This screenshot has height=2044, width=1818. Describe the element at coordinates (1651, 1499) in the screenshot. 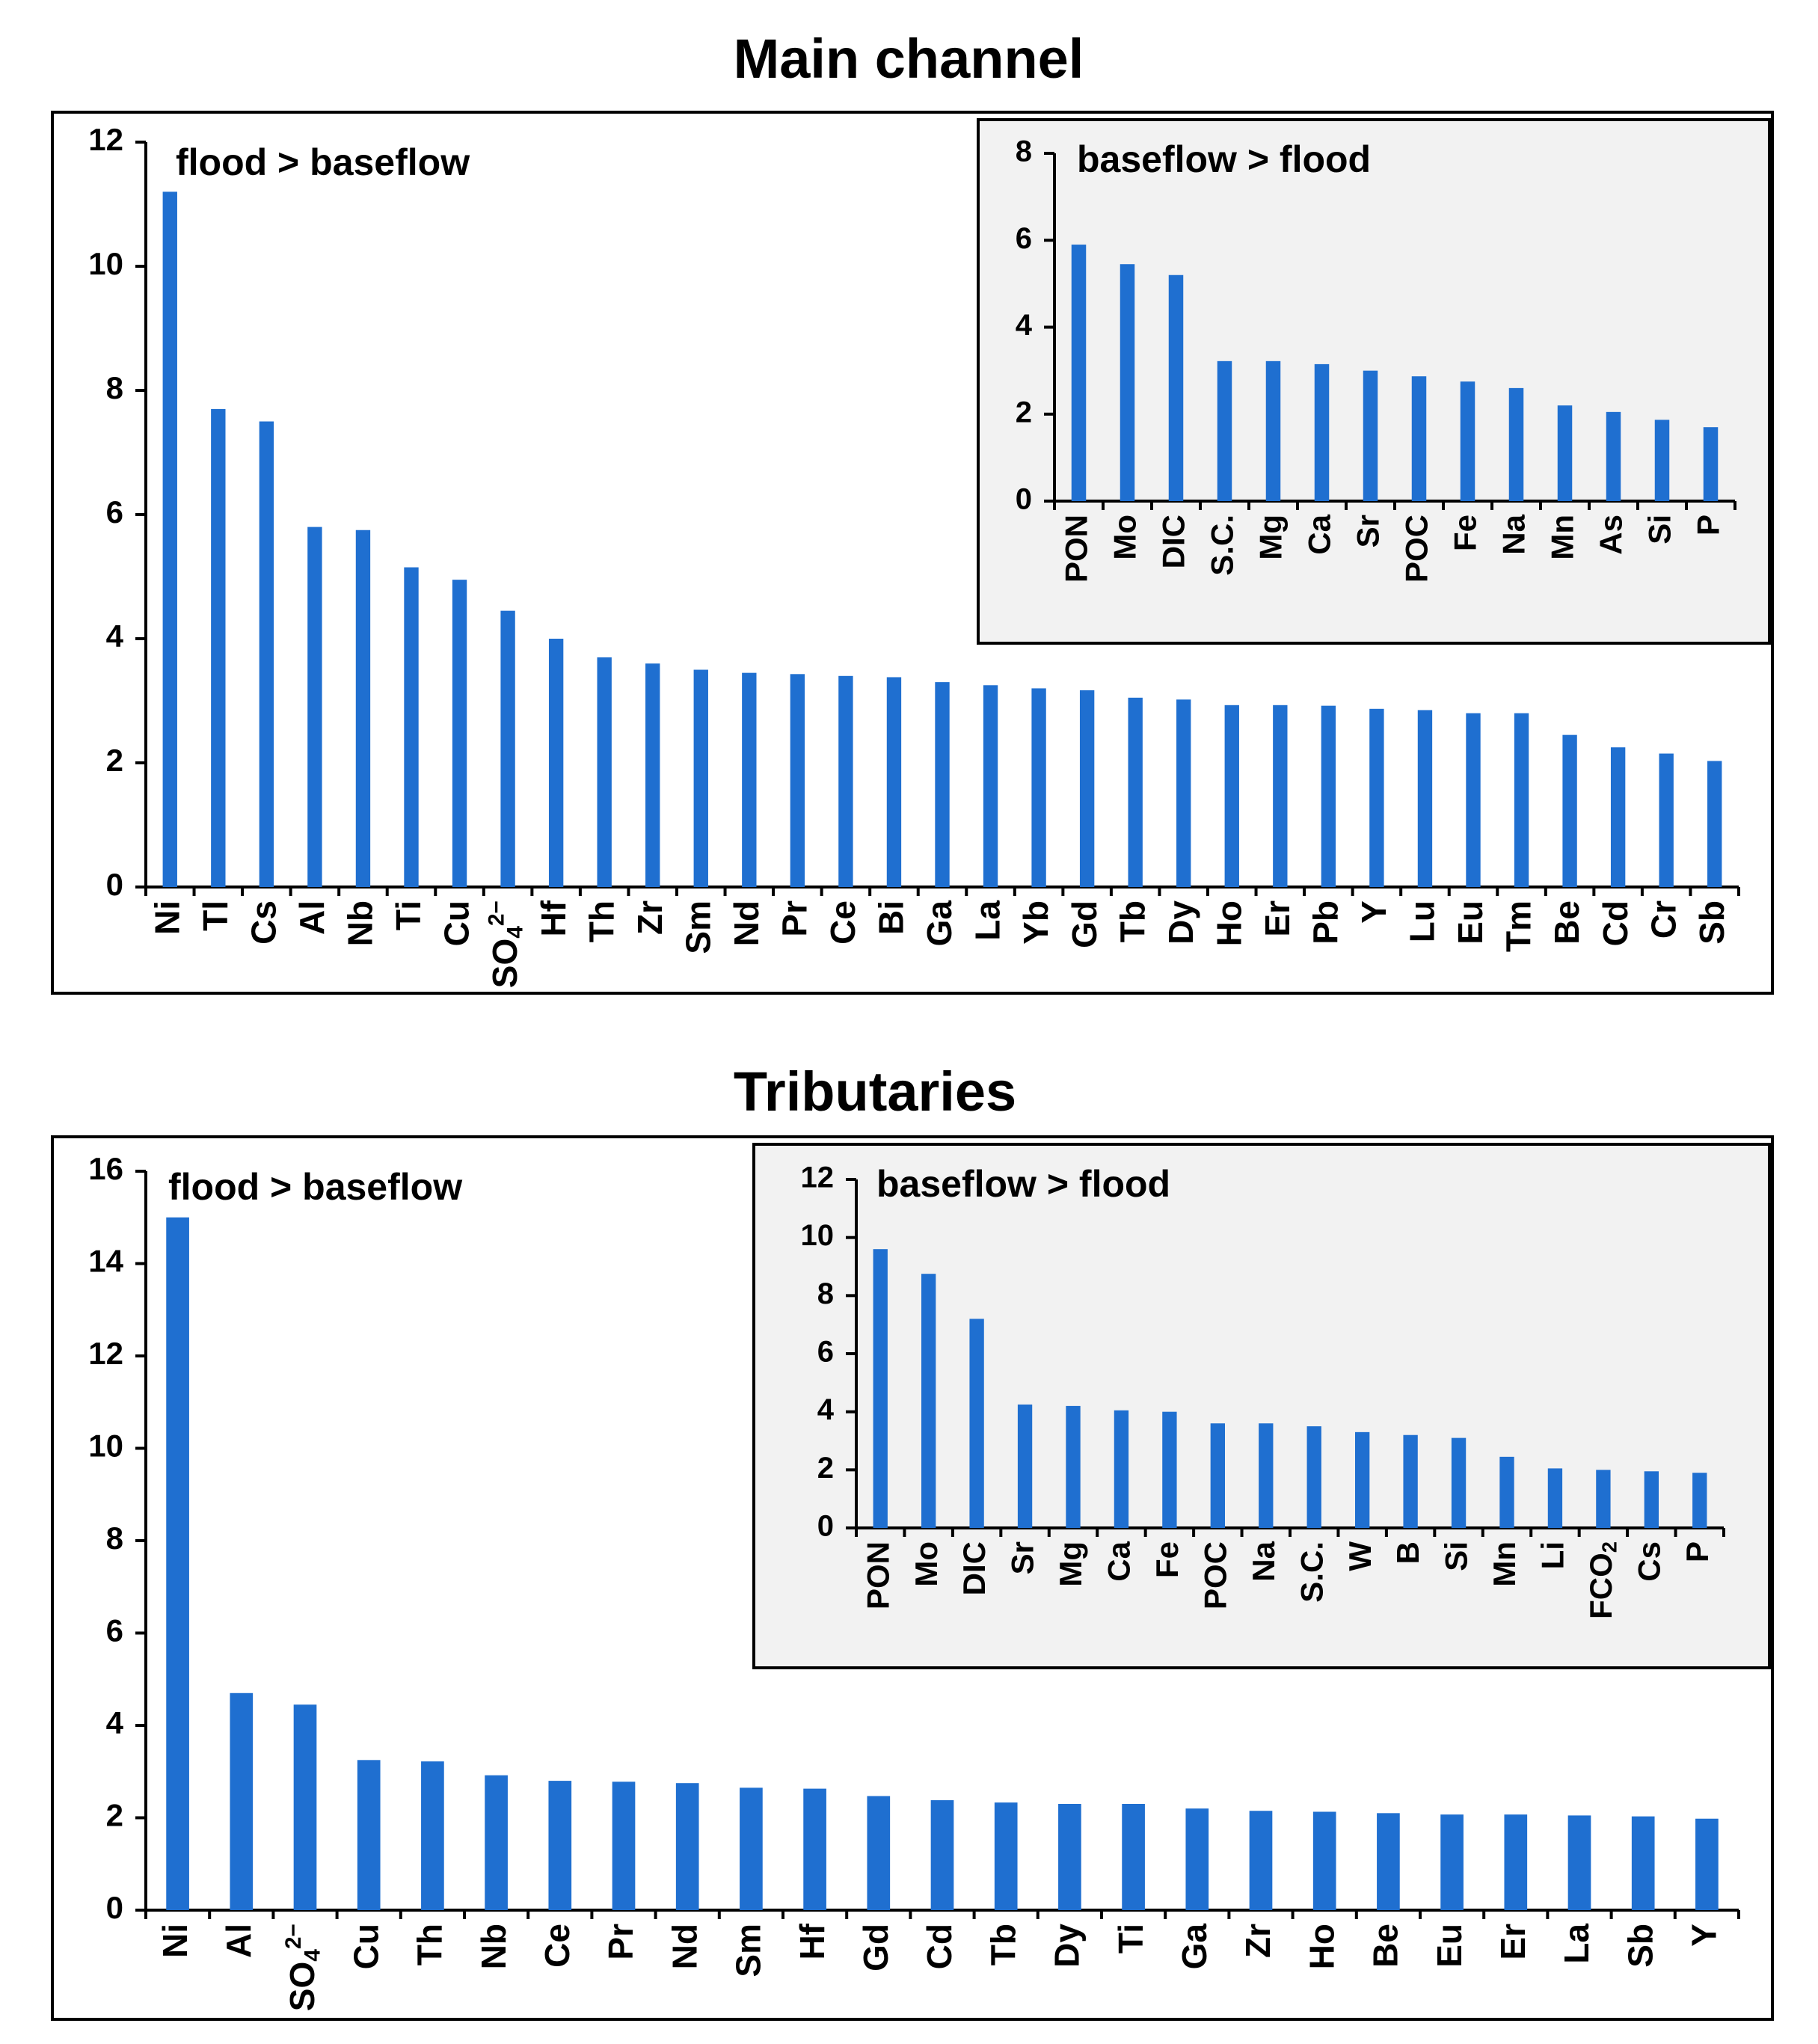

I see `panel2-inset-bar-cs` at that location.